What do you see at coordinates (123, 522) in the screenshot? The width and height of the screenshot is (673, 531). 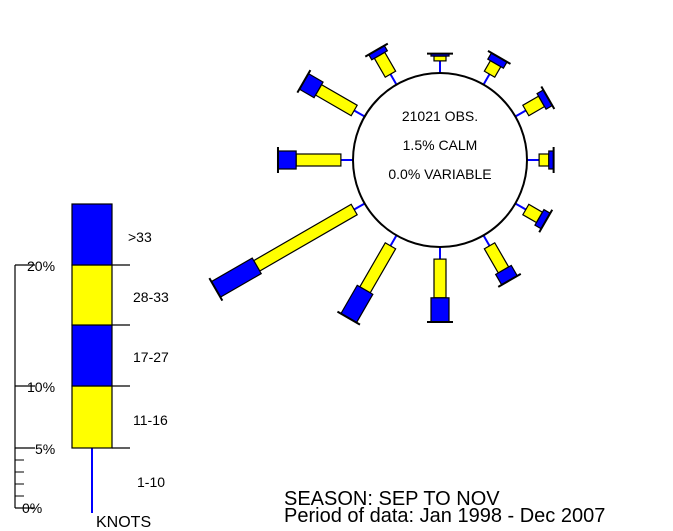 I see `legend-unit: KNOTS` at bounding box center [123, 522].